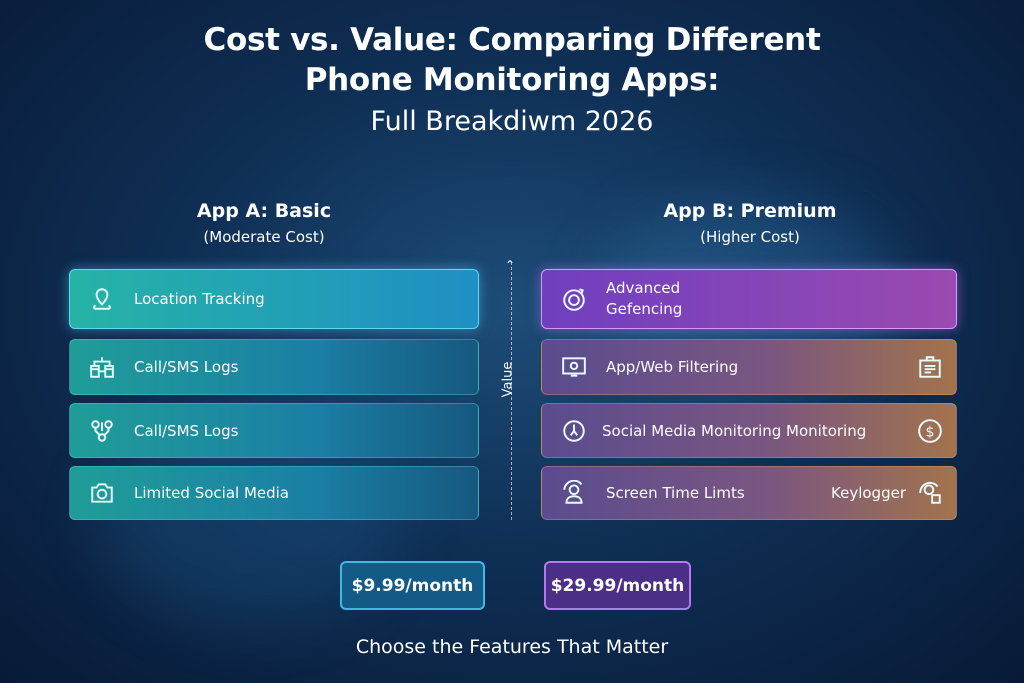 This screenshot has width=1024, height=683. Describe the element at coordinates (264, 223) in the screenshot. I see `app-a-header: App A: Basic (Moderate Cost)` at that location.